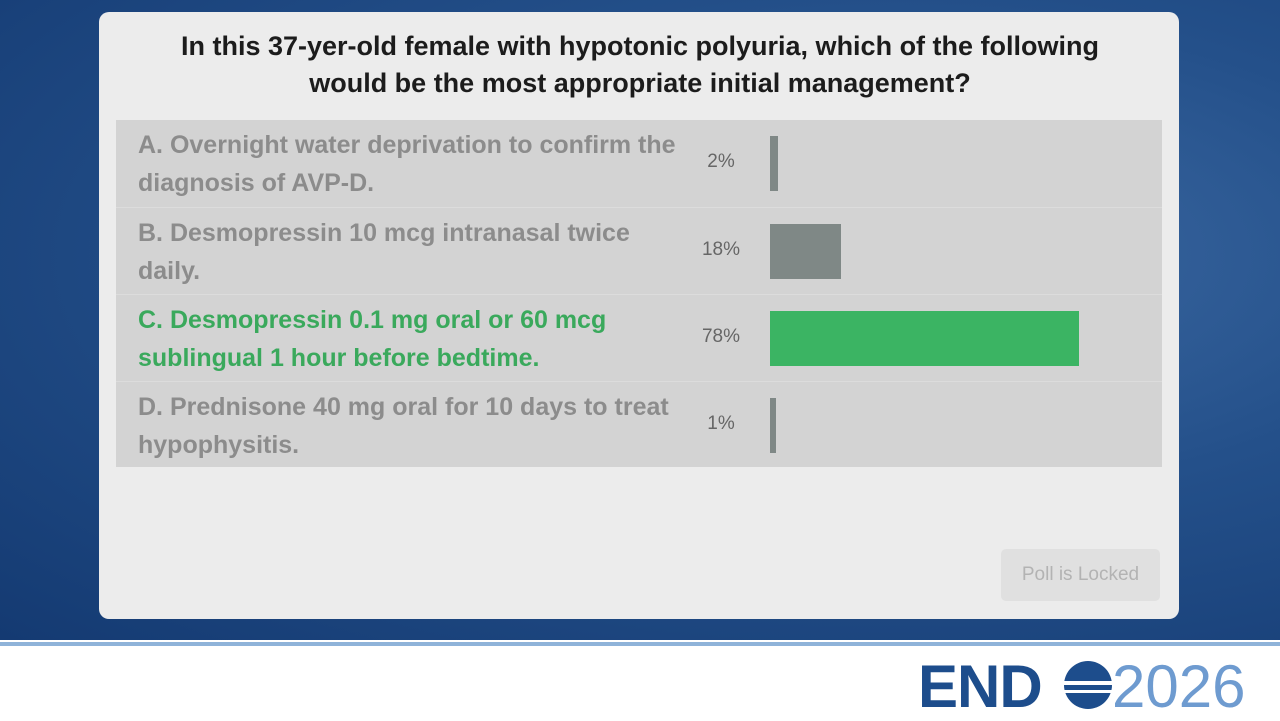 Image resolution: width=1280 pixels, height=721 pixels. I want to click on footer-line, so click(640, 644).